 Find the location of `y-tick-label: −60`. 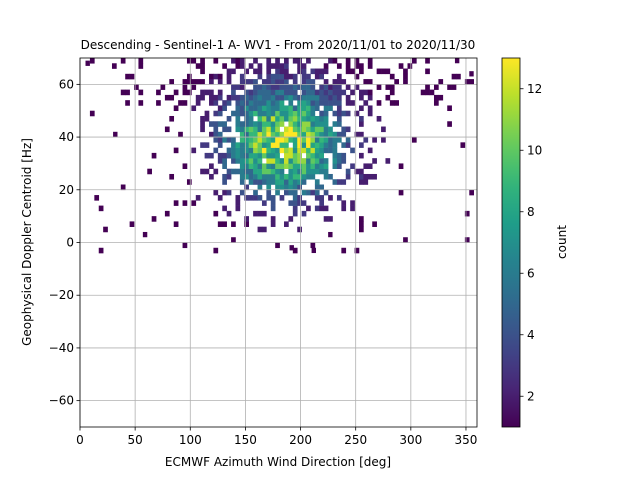

y-tick-label: −60 is located at coordinates (61, 401).